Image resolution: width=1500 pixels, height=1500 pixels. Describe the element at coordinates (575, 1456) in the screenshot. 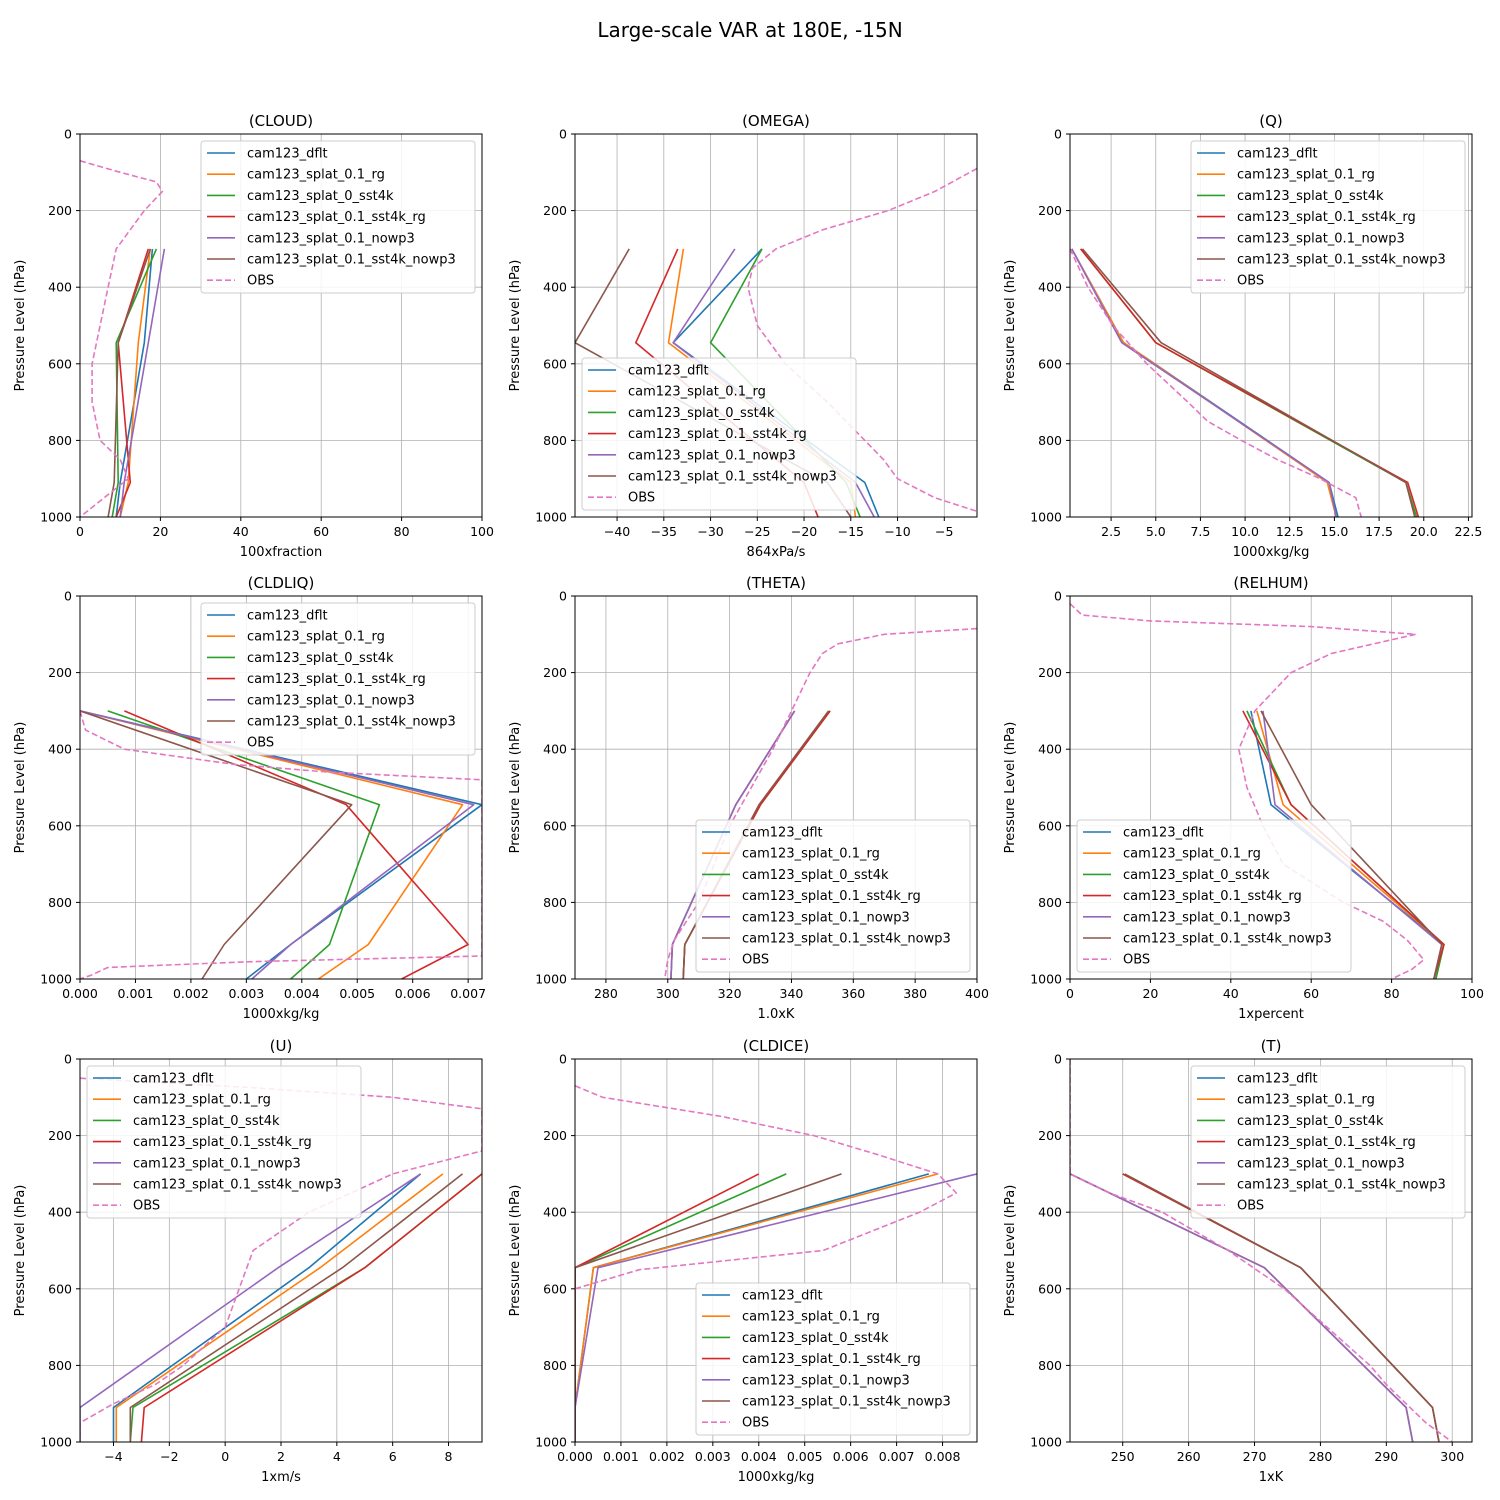

I see `x-tick-label: 0.000` at that location.